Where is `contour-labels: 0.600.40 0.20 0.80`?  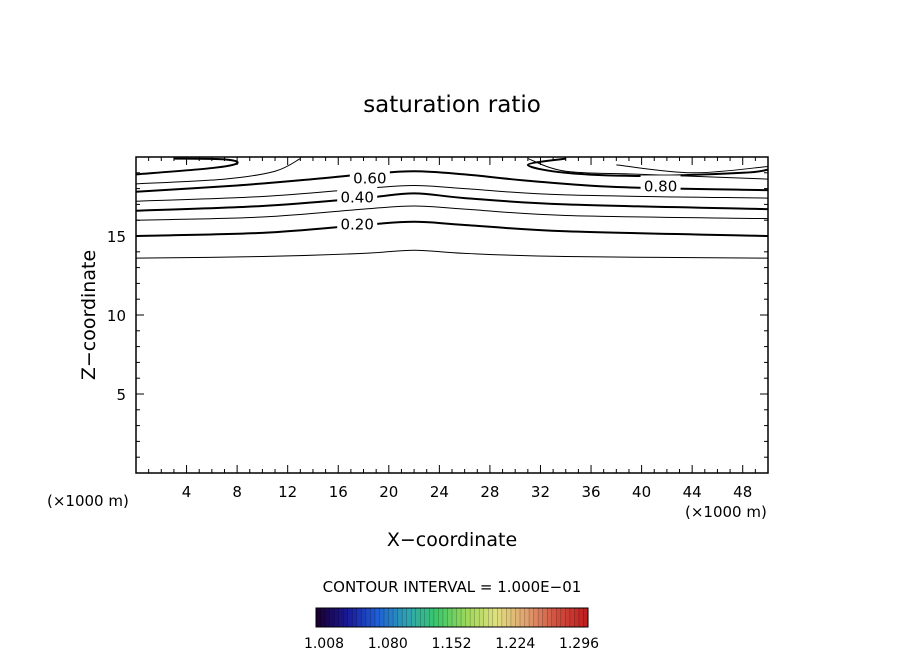 contour-labels: 0.600.40 0.20 0.80 is located at coordinates (509, 200).